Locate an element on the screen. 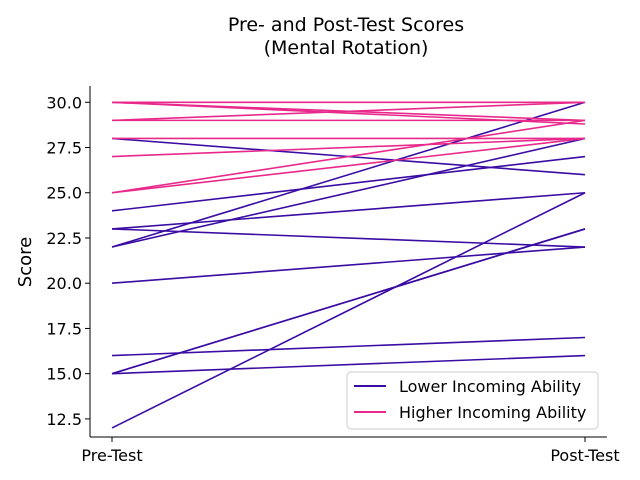  y-tick-label: 27.5 is located at coordinates (64, 148).